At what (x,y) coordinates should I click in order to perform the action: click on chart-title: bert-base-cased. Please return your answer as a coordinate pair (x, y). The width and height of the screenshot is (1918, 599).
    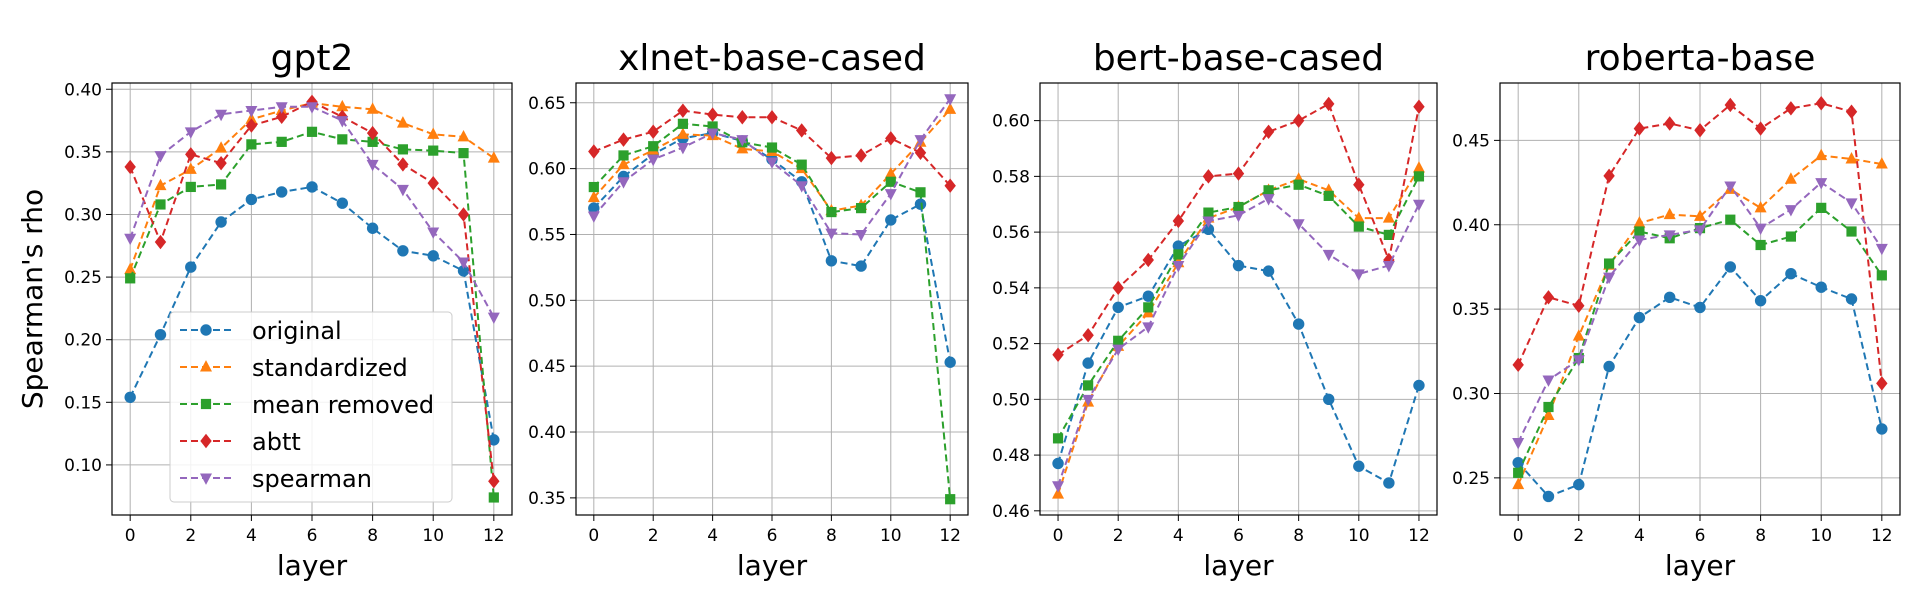
    Looking at the image, I should click on (1238, 58).